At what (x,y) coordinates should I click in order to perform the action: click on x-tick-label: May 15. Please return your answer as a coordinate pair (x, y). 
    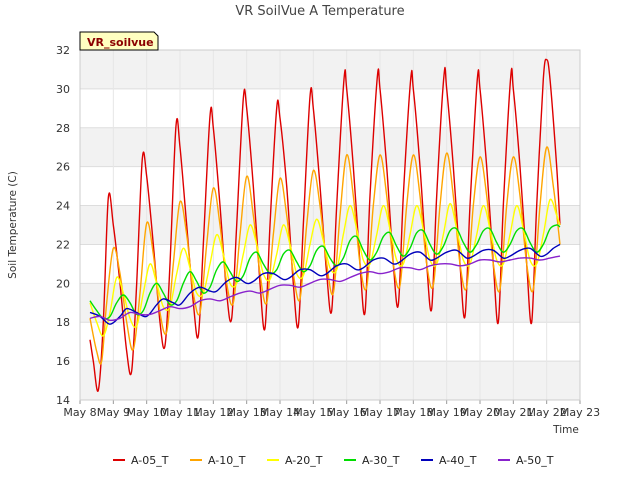
    Looking at the image, I should click on (313, 412).